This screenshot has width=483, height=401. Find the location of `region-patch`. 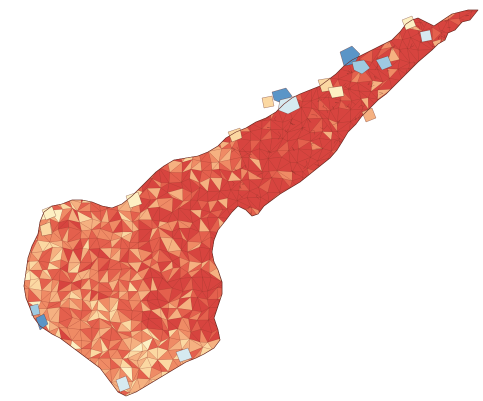

region-patch is located at coordinates (289, 105).